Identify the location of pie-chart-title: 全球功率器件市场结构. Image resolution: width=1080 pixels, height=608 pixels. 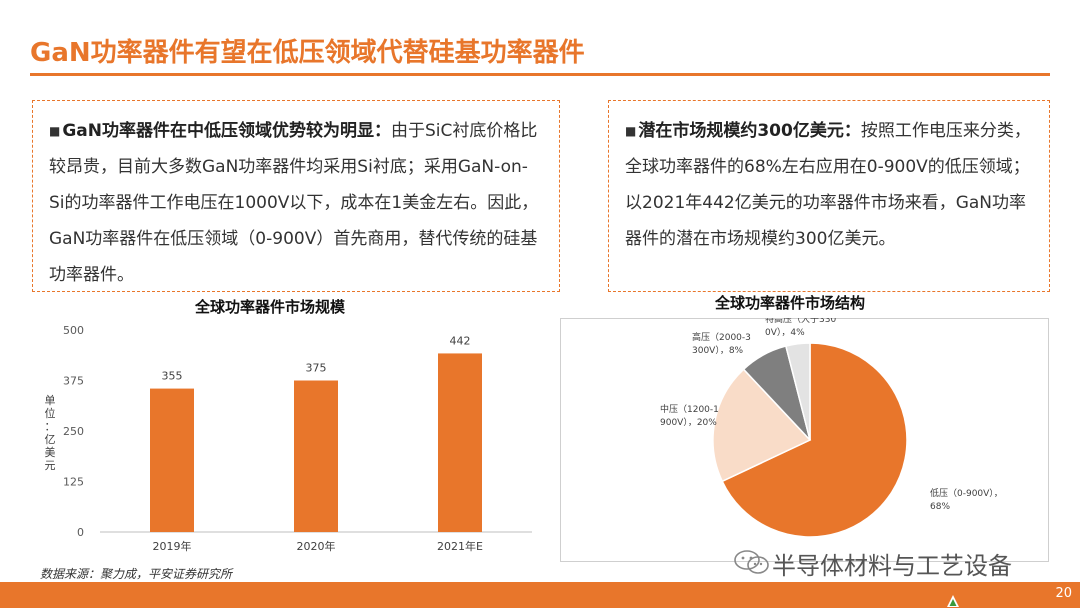
(789, 303).